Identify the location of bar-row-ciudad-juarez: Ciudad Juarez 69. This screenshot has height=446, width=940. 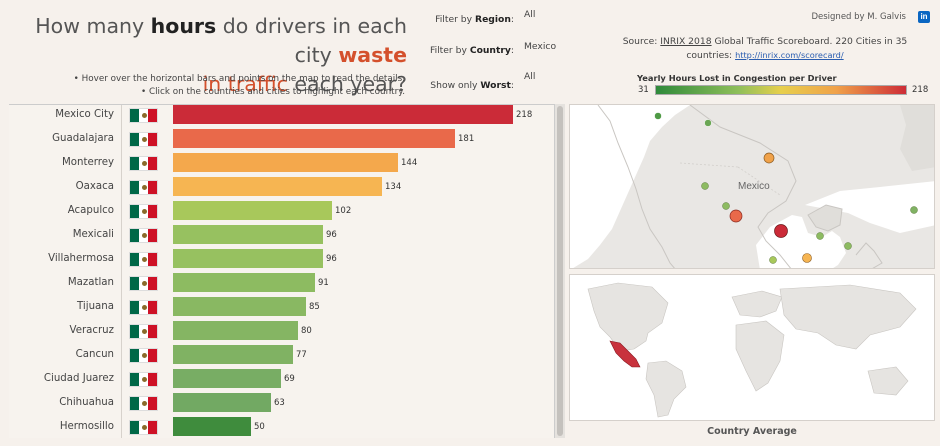
(281, 379).